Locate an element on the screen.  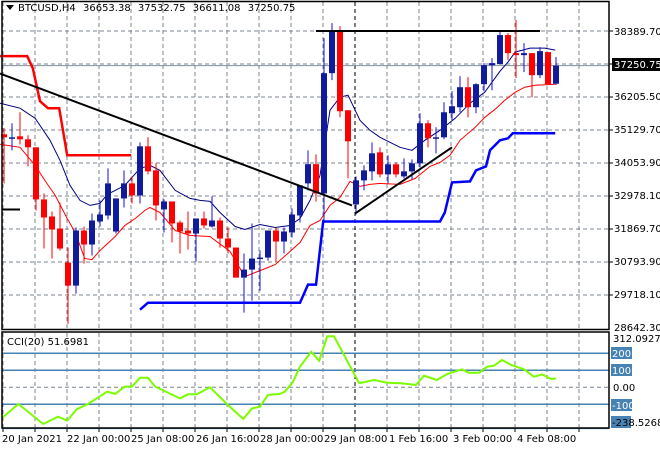
price-label: 36205.50 is located at coordinates (637, 97).